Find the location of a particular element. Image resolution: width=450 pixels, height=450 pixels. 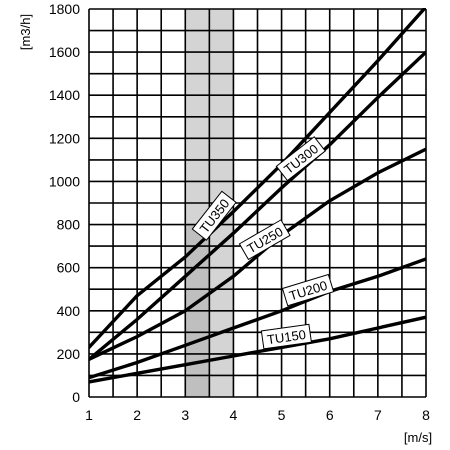

x-tick-label: 2 is located at coordinates (137, 415).